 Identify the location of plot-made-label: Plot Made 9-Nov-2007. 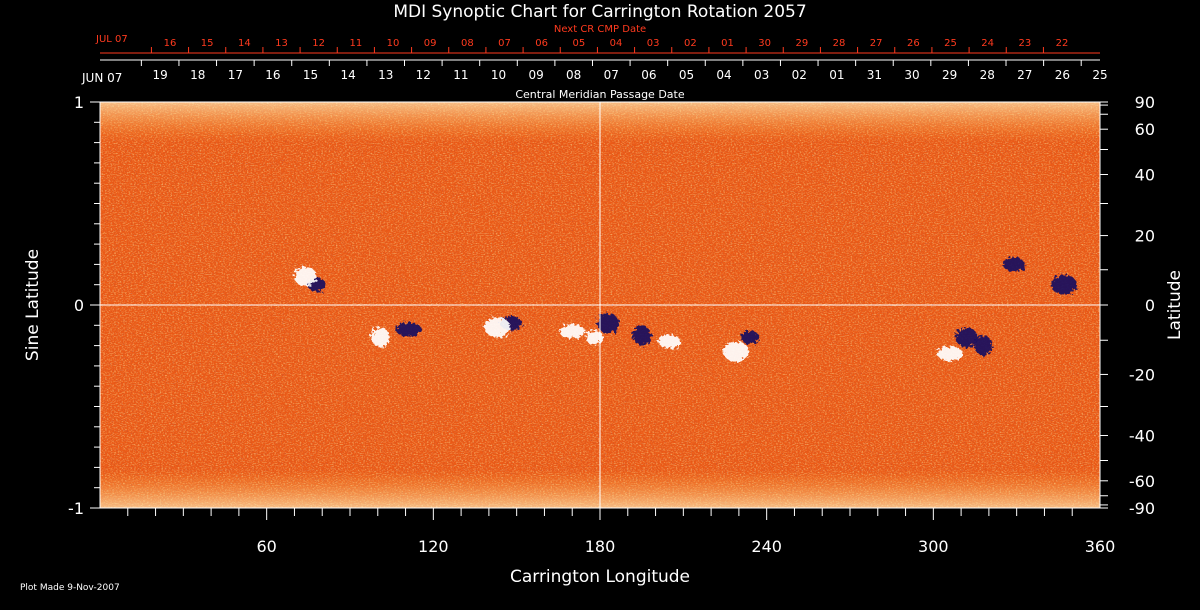
(70, 588).